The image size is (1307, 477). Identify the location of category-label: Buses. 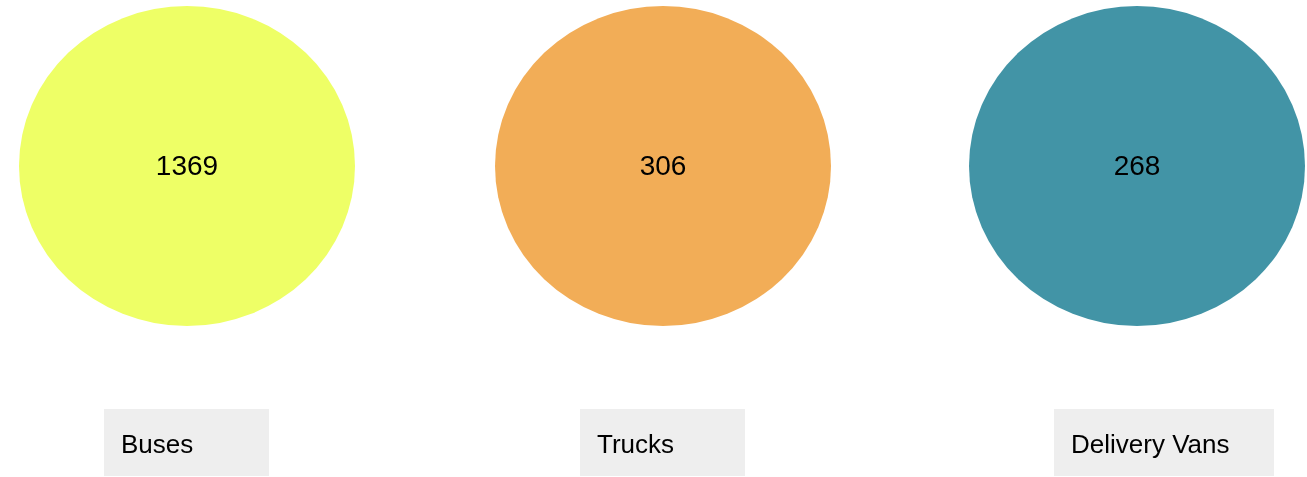
(157, 444).